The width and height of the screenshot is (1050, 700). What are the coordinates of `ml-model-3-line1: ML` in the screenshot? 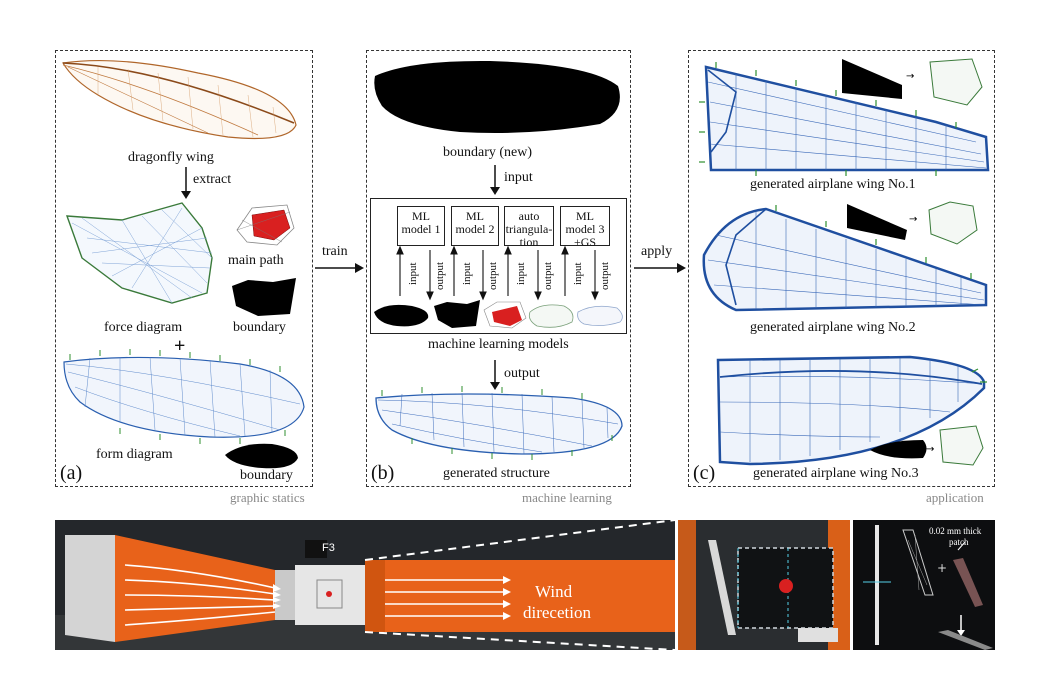 It's located at (585, 216).